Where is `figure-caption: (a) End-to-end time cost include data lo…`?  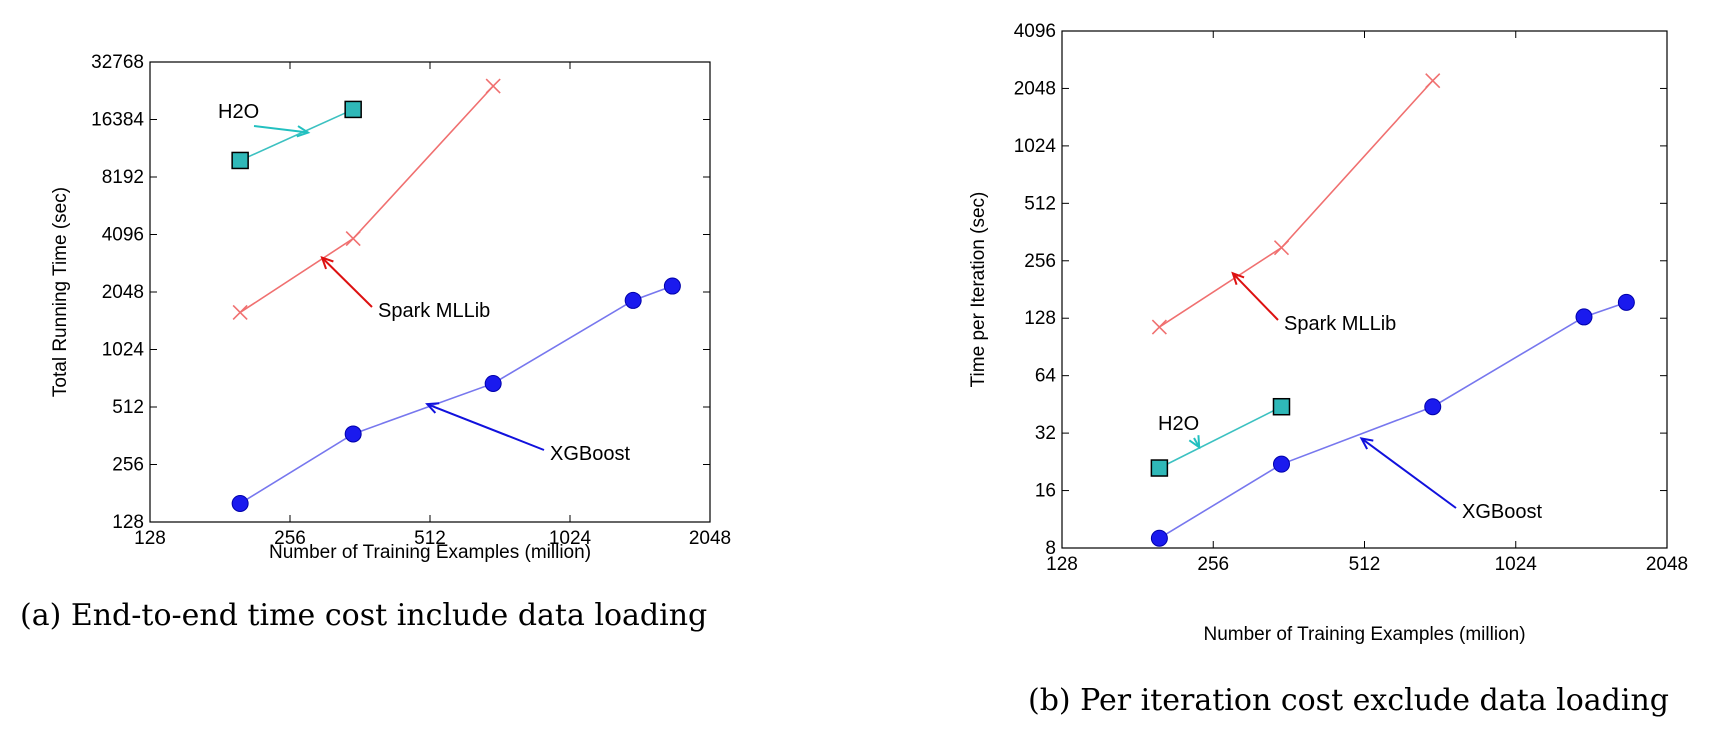
figure-caption: (a) End-to-end time cost include data lo… is located at coordinates (363, 615).